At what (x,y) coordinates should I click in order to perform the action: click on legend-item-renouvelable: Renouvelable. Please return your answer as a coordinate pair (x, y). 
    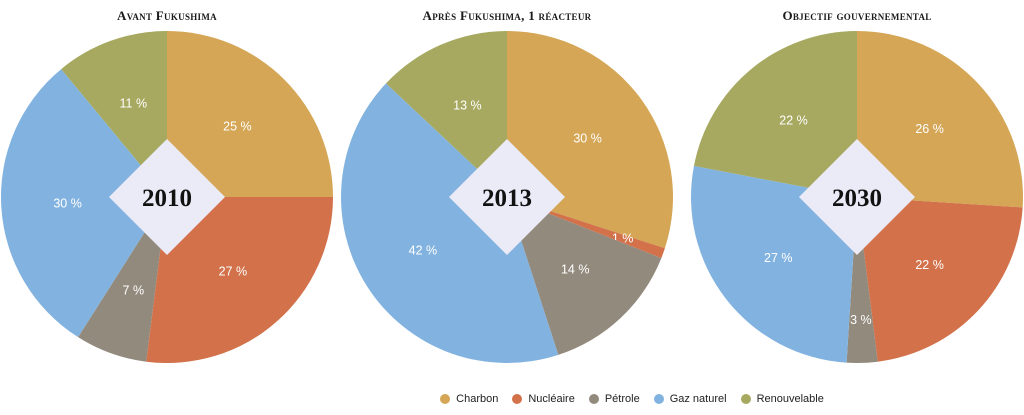
    Looking at the image, I should click on (782, 399).